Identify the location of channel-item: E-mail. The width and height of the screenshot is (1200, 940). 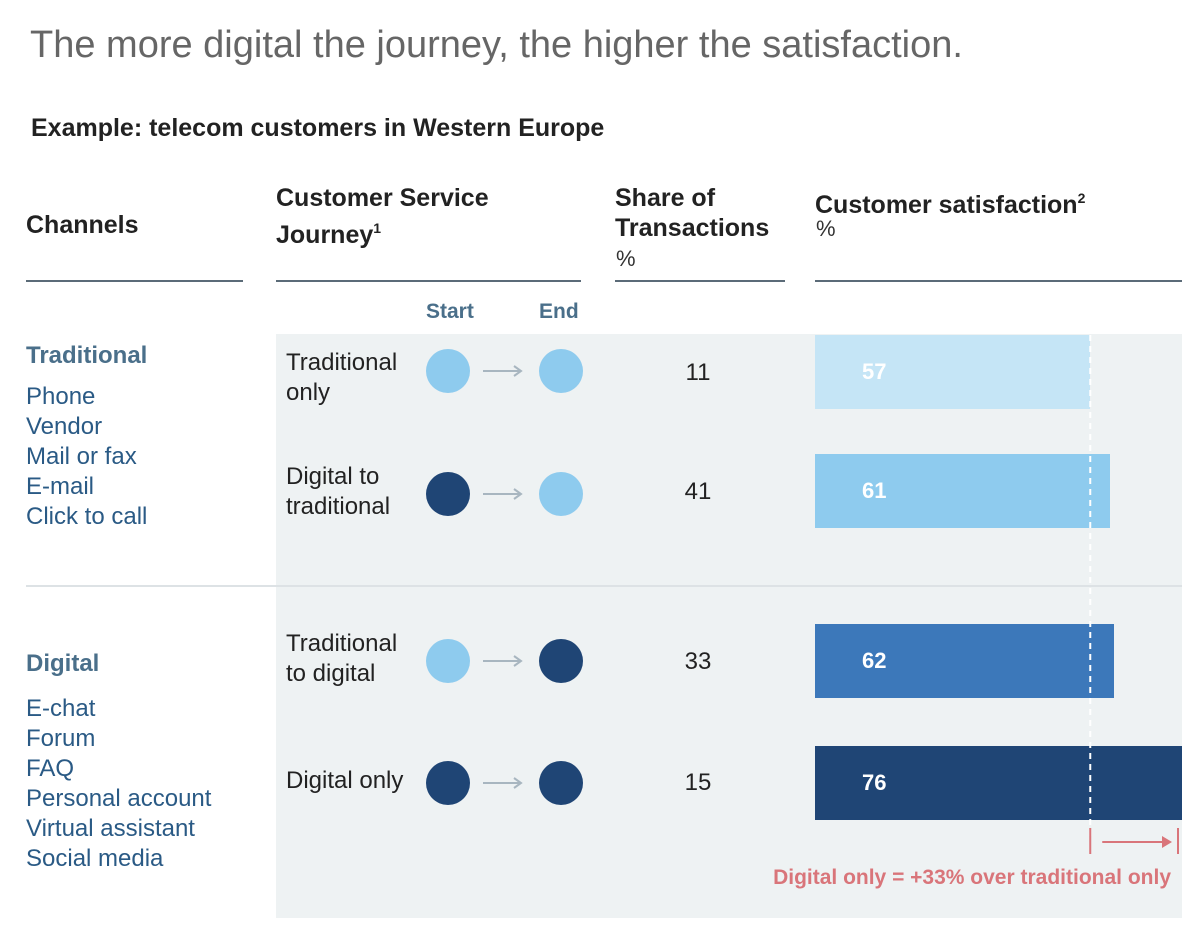
(60, 486).